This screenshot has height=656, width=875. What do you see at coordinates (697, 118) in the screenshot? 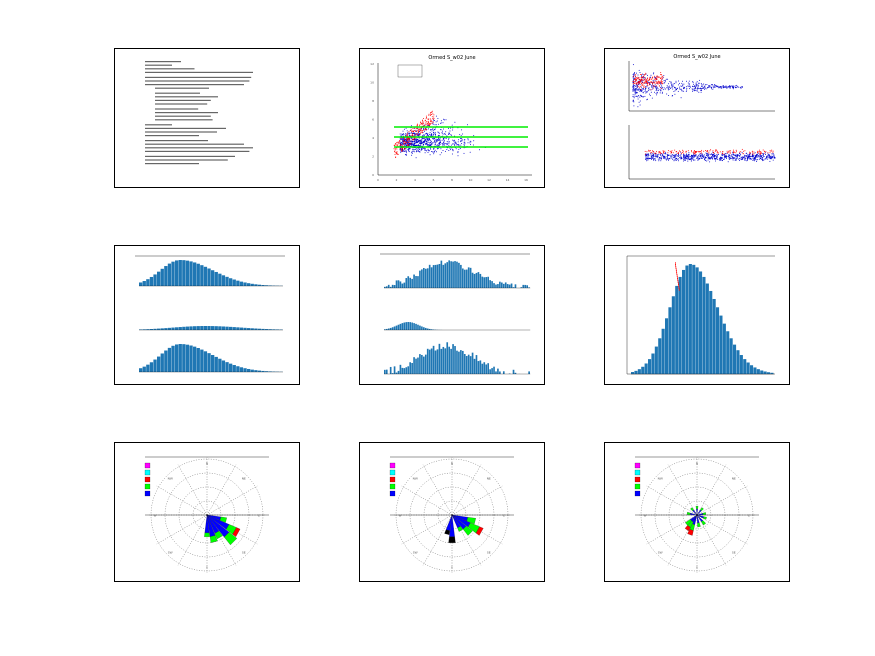
I see `slide-thumbnail-3: Ormed S_w02 June` at bounding box center [697, 118].